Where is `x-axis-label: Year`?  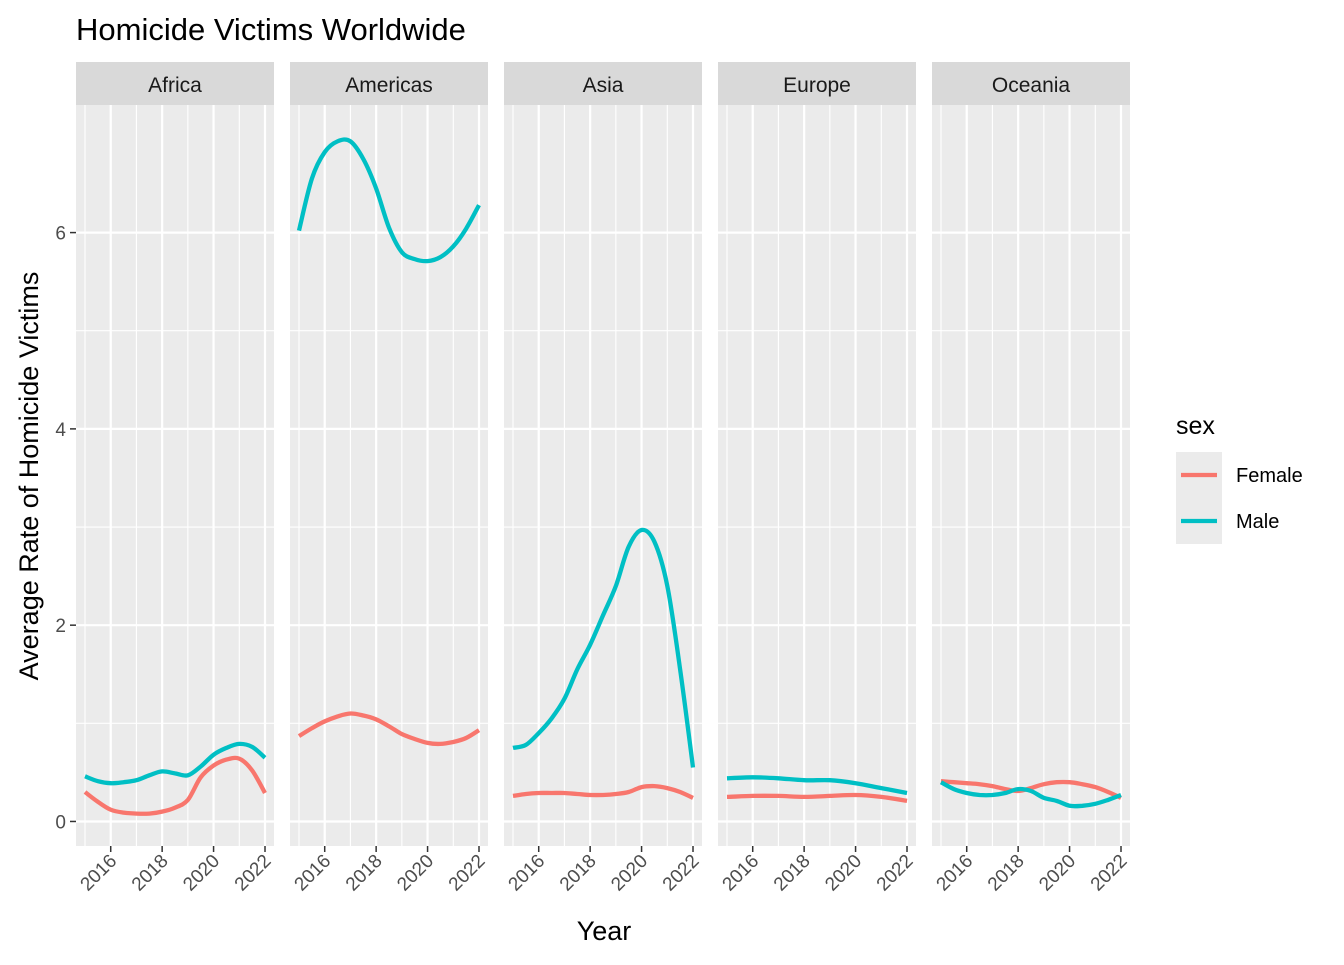 x-axis-label: Year is located at coordinates (604, 931).